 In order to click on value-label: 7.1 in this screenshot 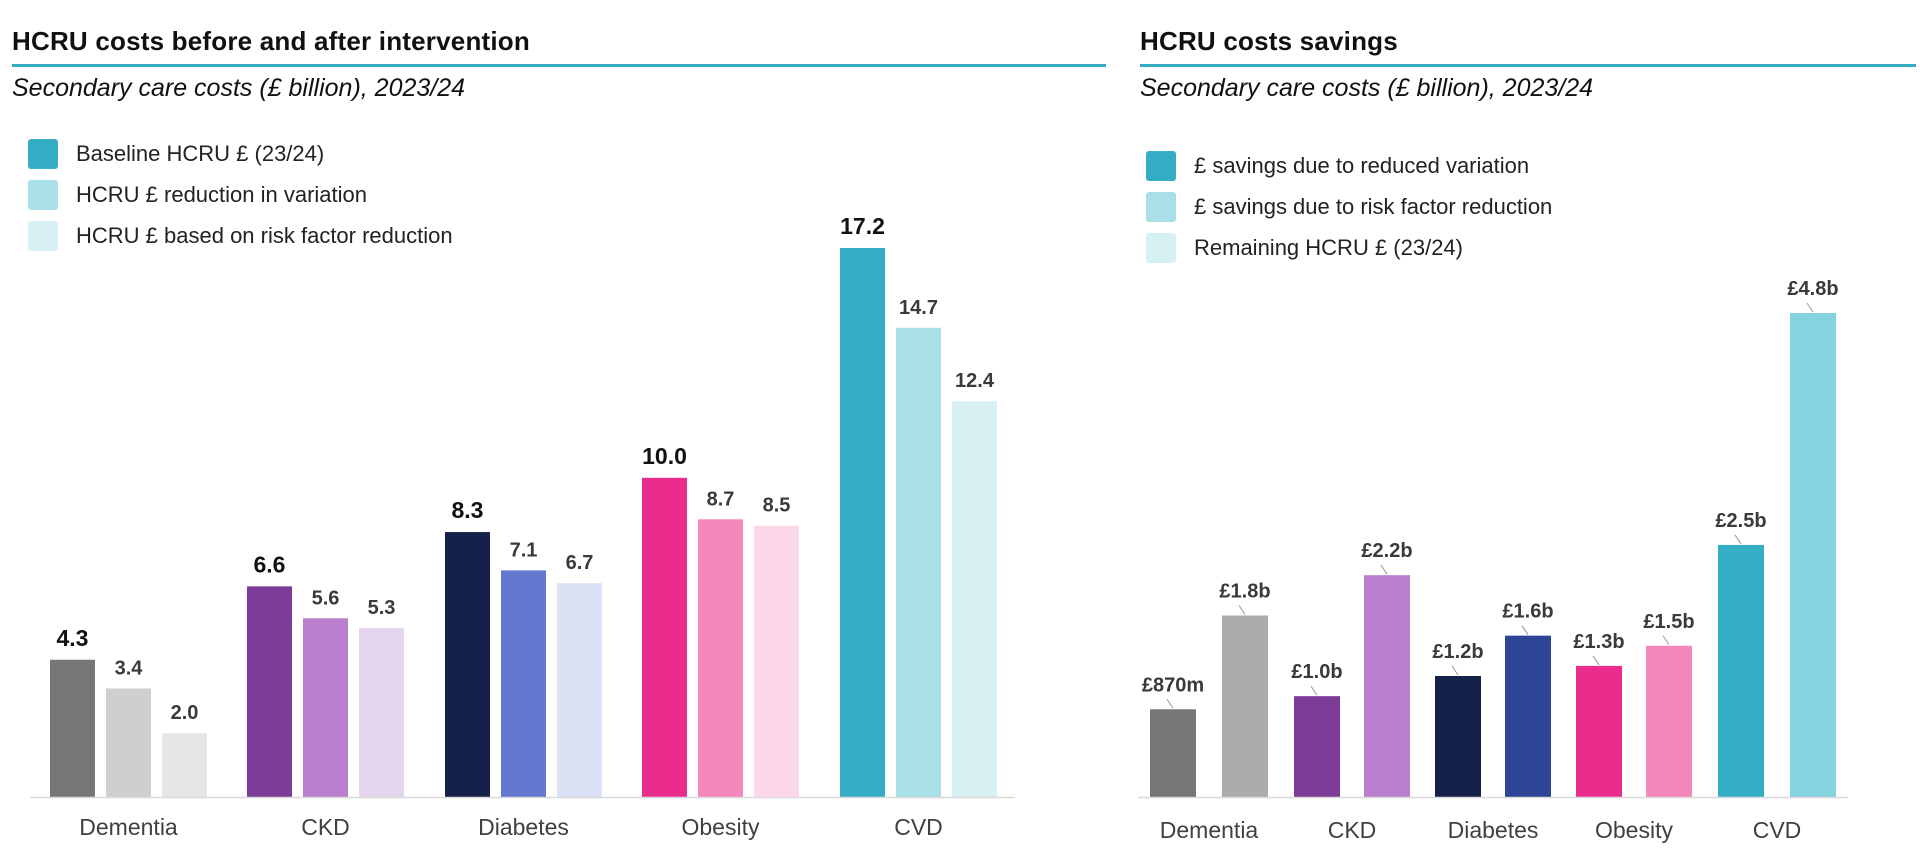, I will do `click(524, 550)`.